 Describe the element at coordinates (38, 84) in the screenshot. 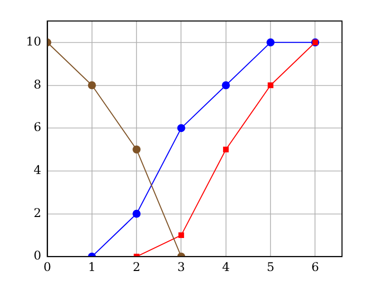

I see `y-tick-label: 8` at that location.